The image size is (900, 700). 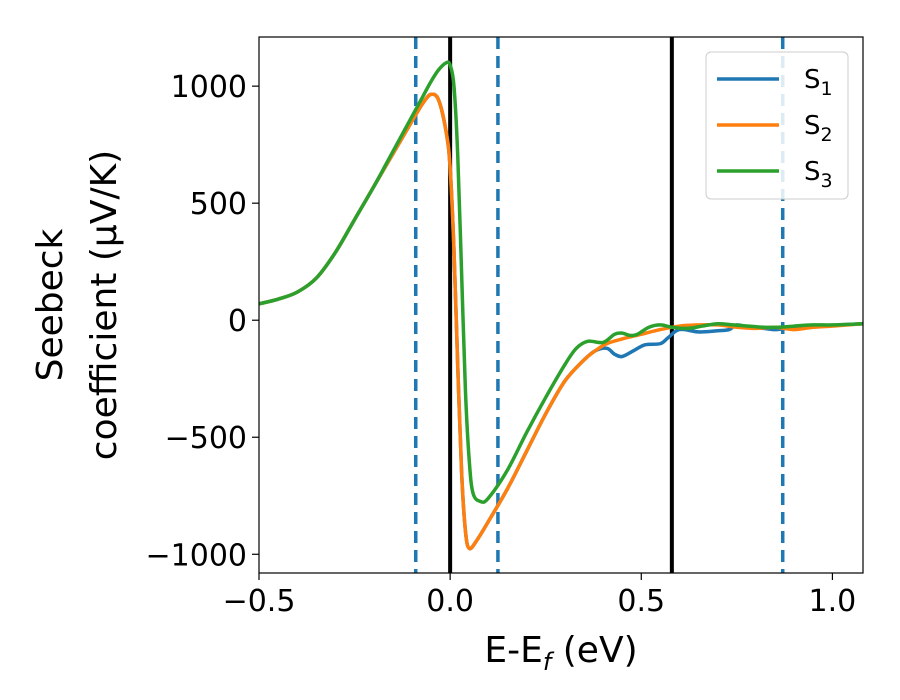 What do you see at coordinates (202, 321) in the screenshot?
I see `y-axis-ticks: −1000 −500 0 500 1000` at bounding box center [202, 321].